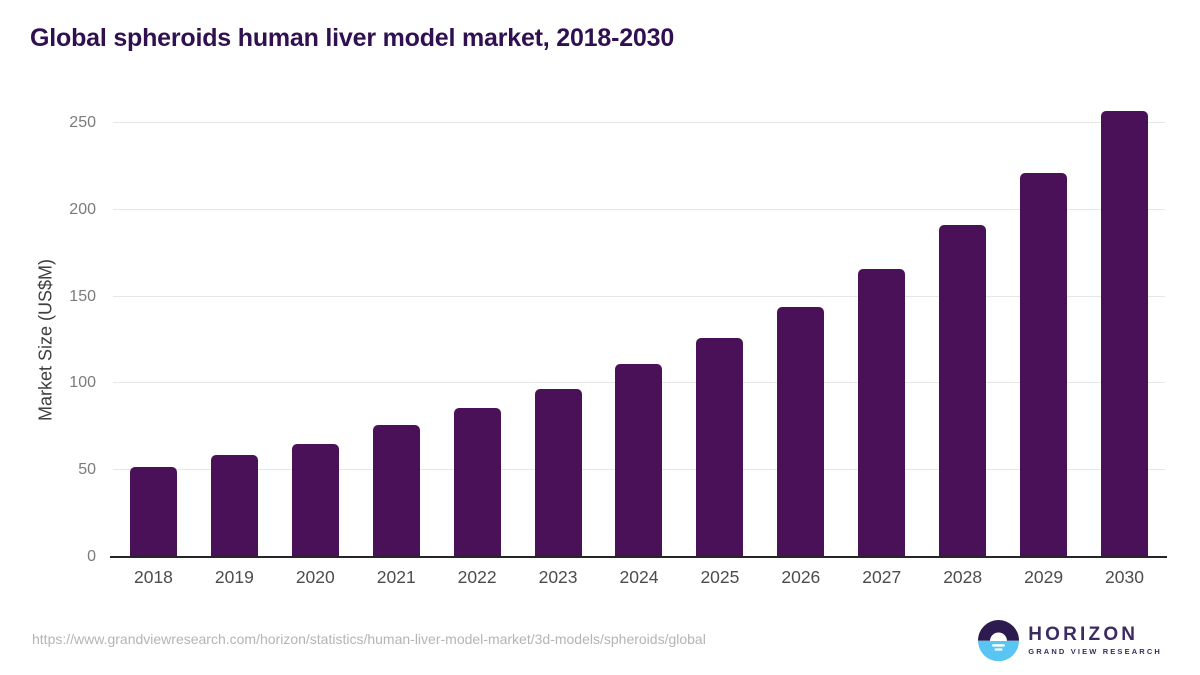  What do you see at coordinates (477, 482) in the screenshot?
I see `bar-2022` at bounding box center [477, 482].